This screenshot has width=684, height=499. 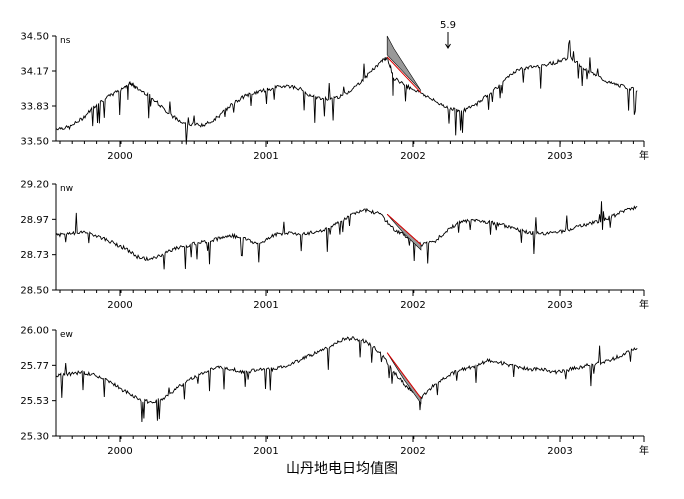 I want to click on y-tick-label: 25.77, so click(x=34, y=366).